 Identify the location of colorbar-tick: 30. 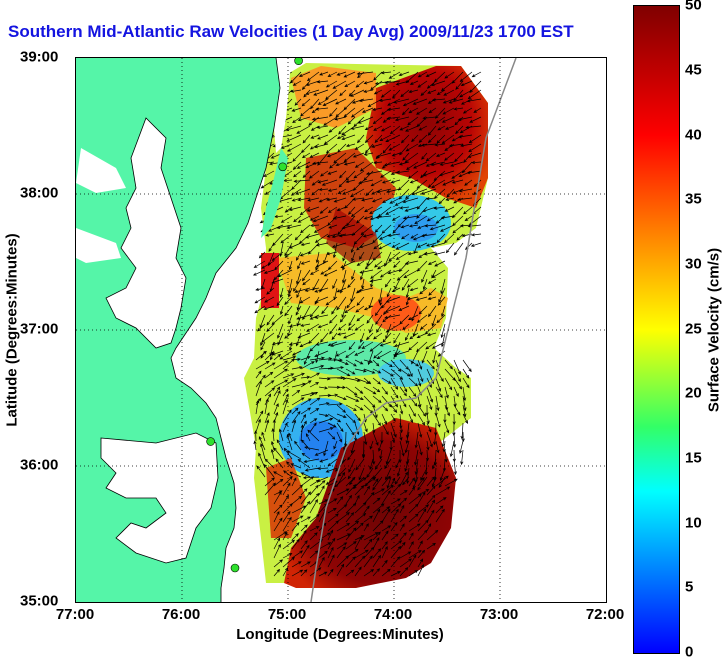
(693, 264).